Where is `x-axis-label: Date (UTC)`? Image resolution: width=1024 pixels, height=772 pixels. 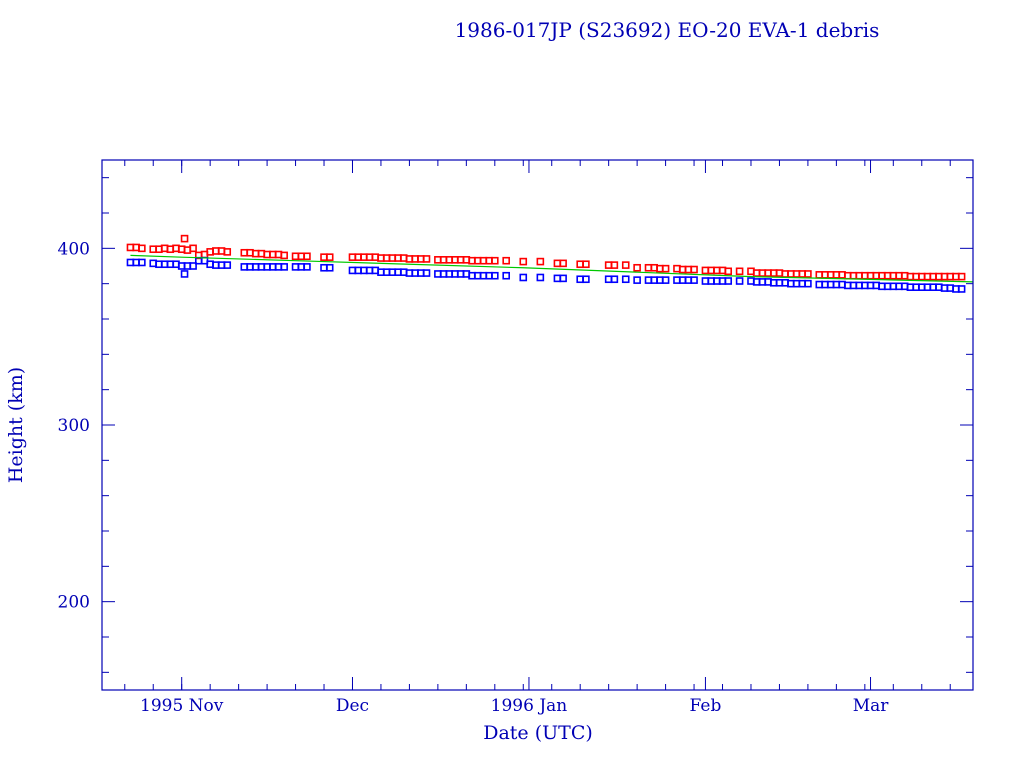 x-axis-label: Date (UTC) is located at coordinates (538, 733).